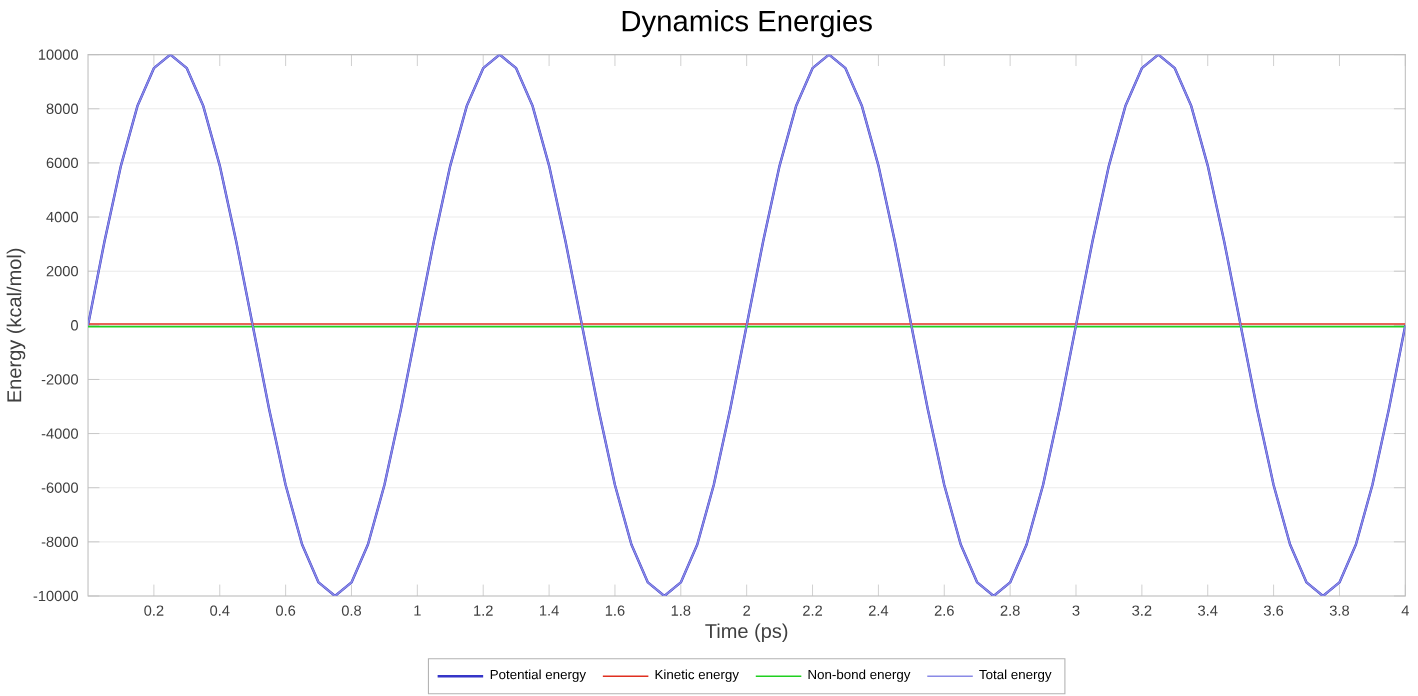  Describe the element at coordinates (746, 633) in the screenshot. I see `x-axis-title: Time (ps)` at that location.